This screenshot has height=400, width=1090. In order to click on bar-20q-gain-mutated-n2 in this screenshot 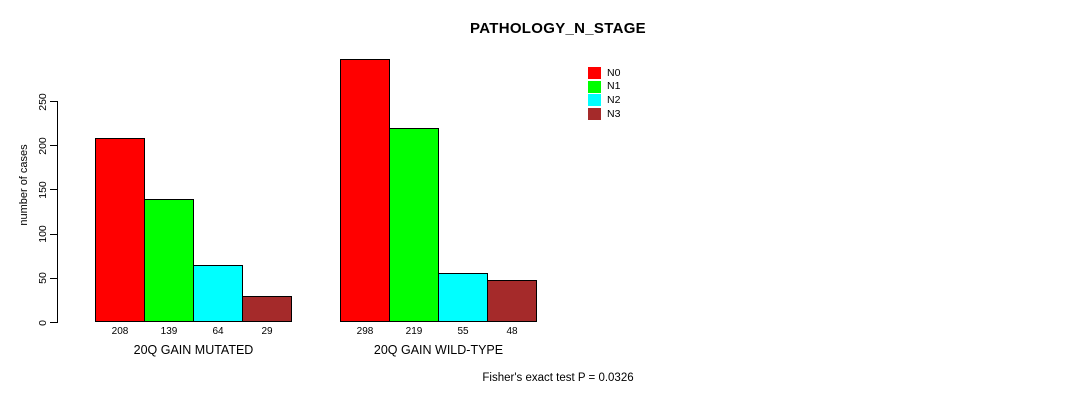, I will do `click(218, 293)`.